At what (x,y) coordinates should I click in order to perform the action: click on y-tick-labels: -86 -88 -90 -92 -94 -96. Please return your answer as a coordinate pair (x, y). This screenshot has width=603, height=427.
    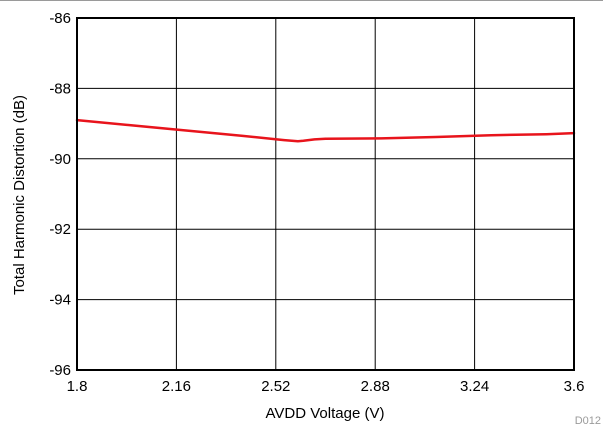
    Looking at the image, I should click on (60, 194).